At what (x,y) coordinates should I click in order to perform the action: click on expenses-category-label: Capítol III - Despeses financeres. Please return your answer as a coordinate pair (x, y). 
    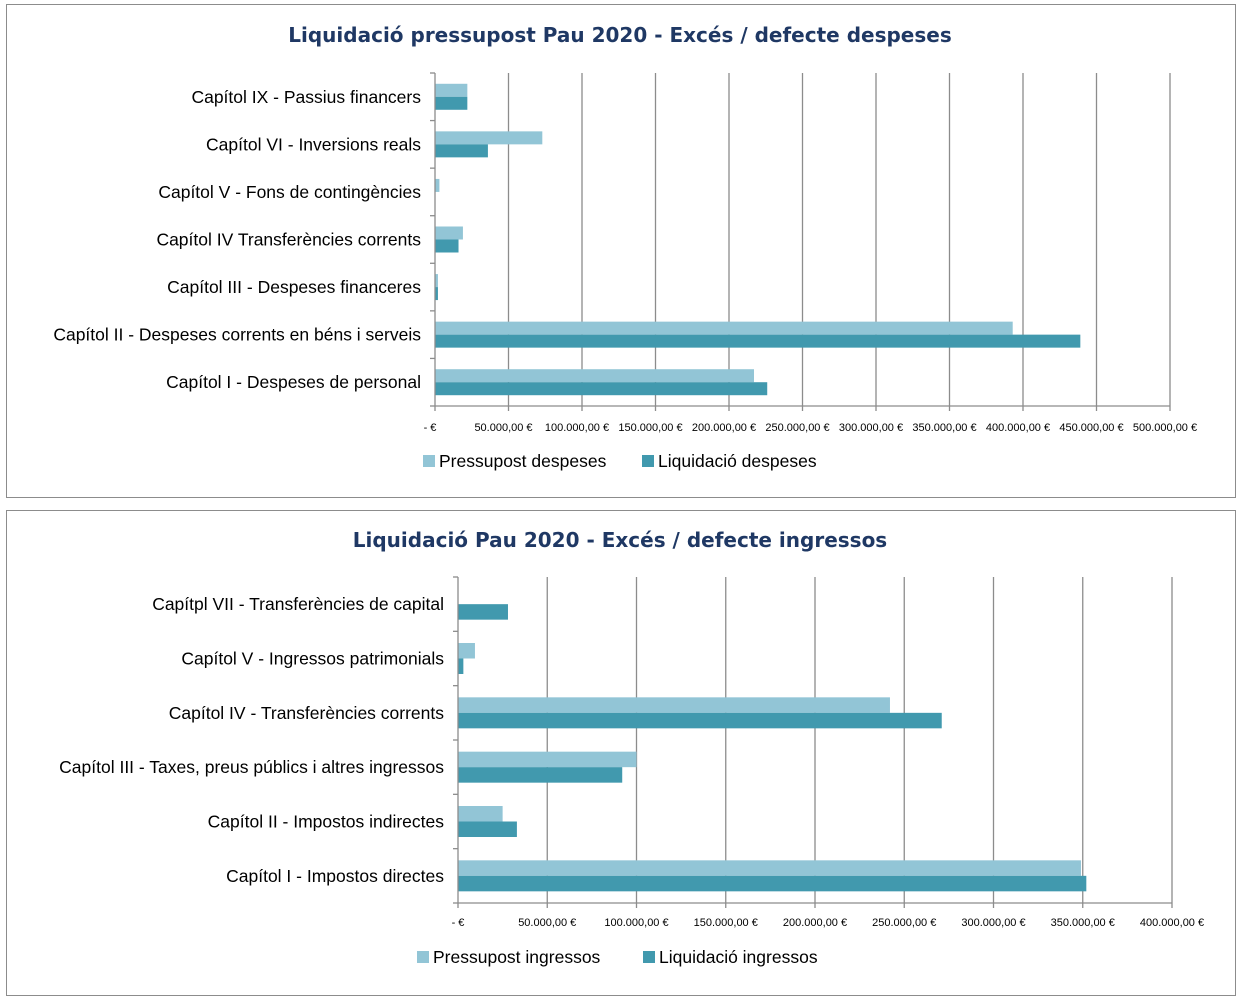
    Looking at the image, I should click on (294, 287).